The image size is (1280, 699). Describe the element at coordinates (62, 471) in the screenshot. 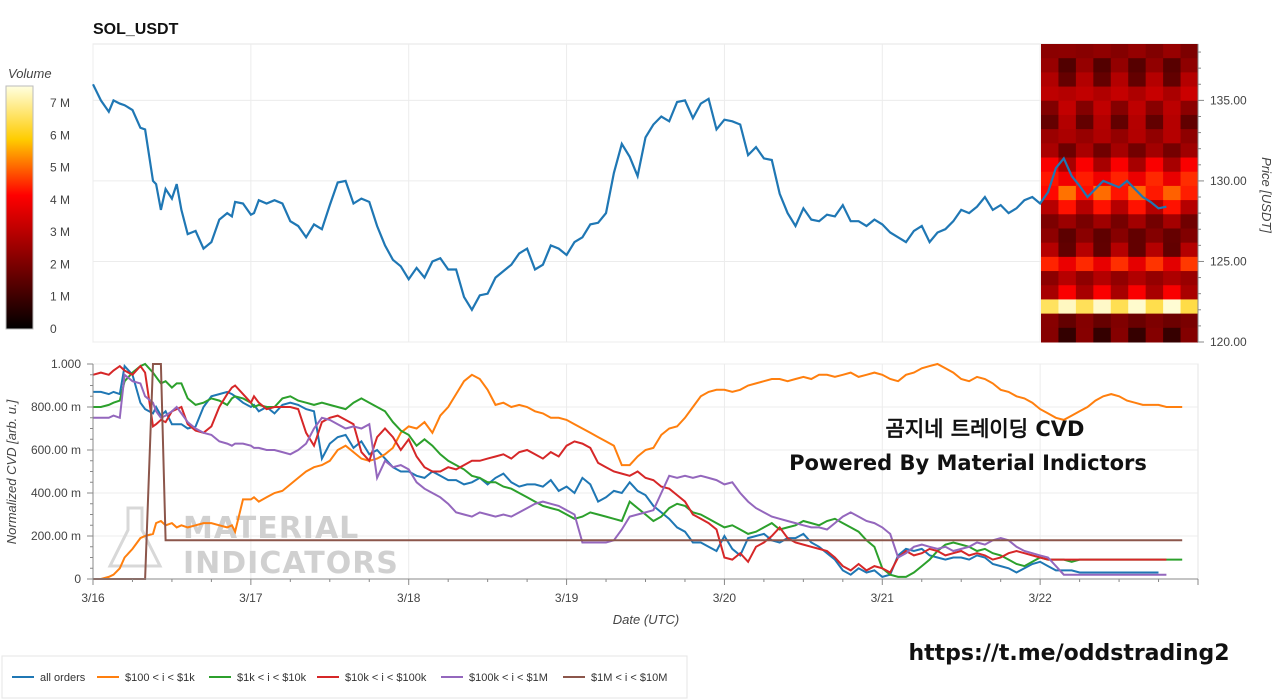

I see `cvd-y-axis: 0 200.00 m 400.00 m 600.00 m 800.00 m 1.000` at that location.